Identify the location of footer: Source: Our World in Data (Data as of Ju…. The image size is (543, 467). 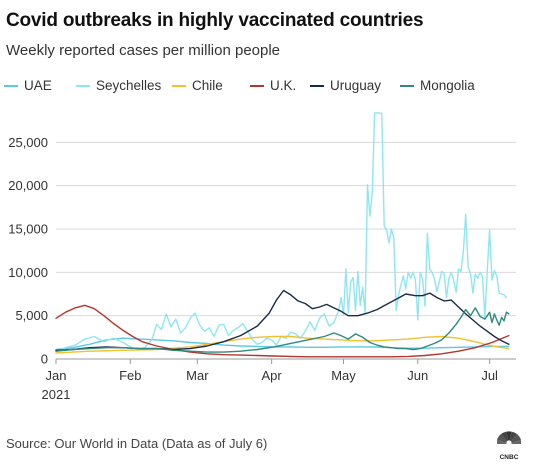
(271, 443).